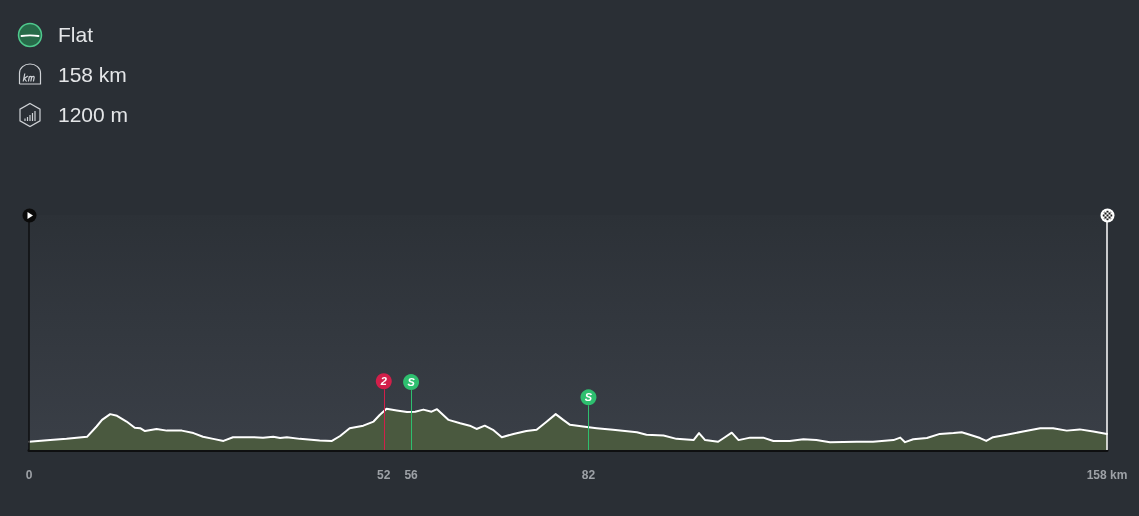  Describe the element at coordinates (92, 75) in the screenshot. I see `text: 158 km` at that location.